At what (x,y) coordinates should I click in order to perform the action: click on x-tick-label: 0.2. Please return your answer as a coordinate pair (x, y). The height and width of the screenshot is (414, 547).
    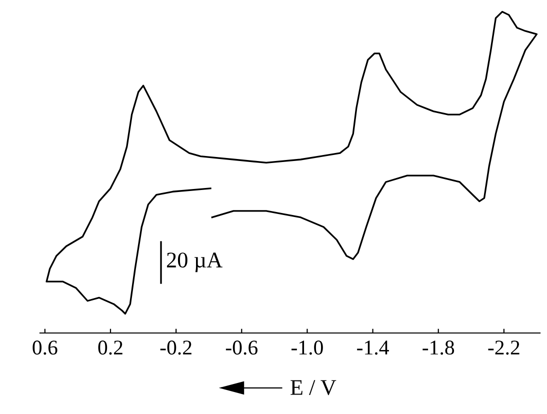
    Looking at the image, I should click on (110, 347).